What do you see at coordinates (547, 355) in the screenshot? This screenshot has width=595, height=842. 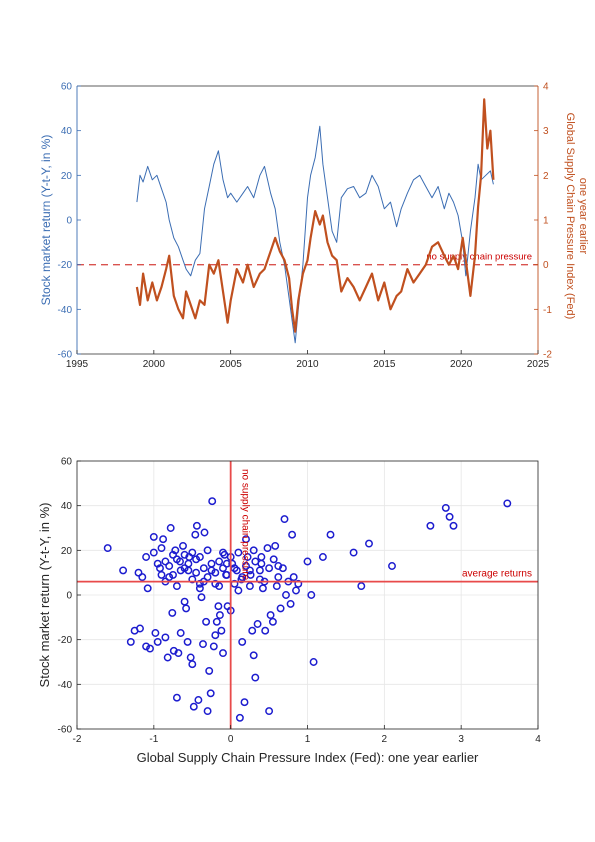 I see `right-tick-label: -2` at bounding box center [547, 355].